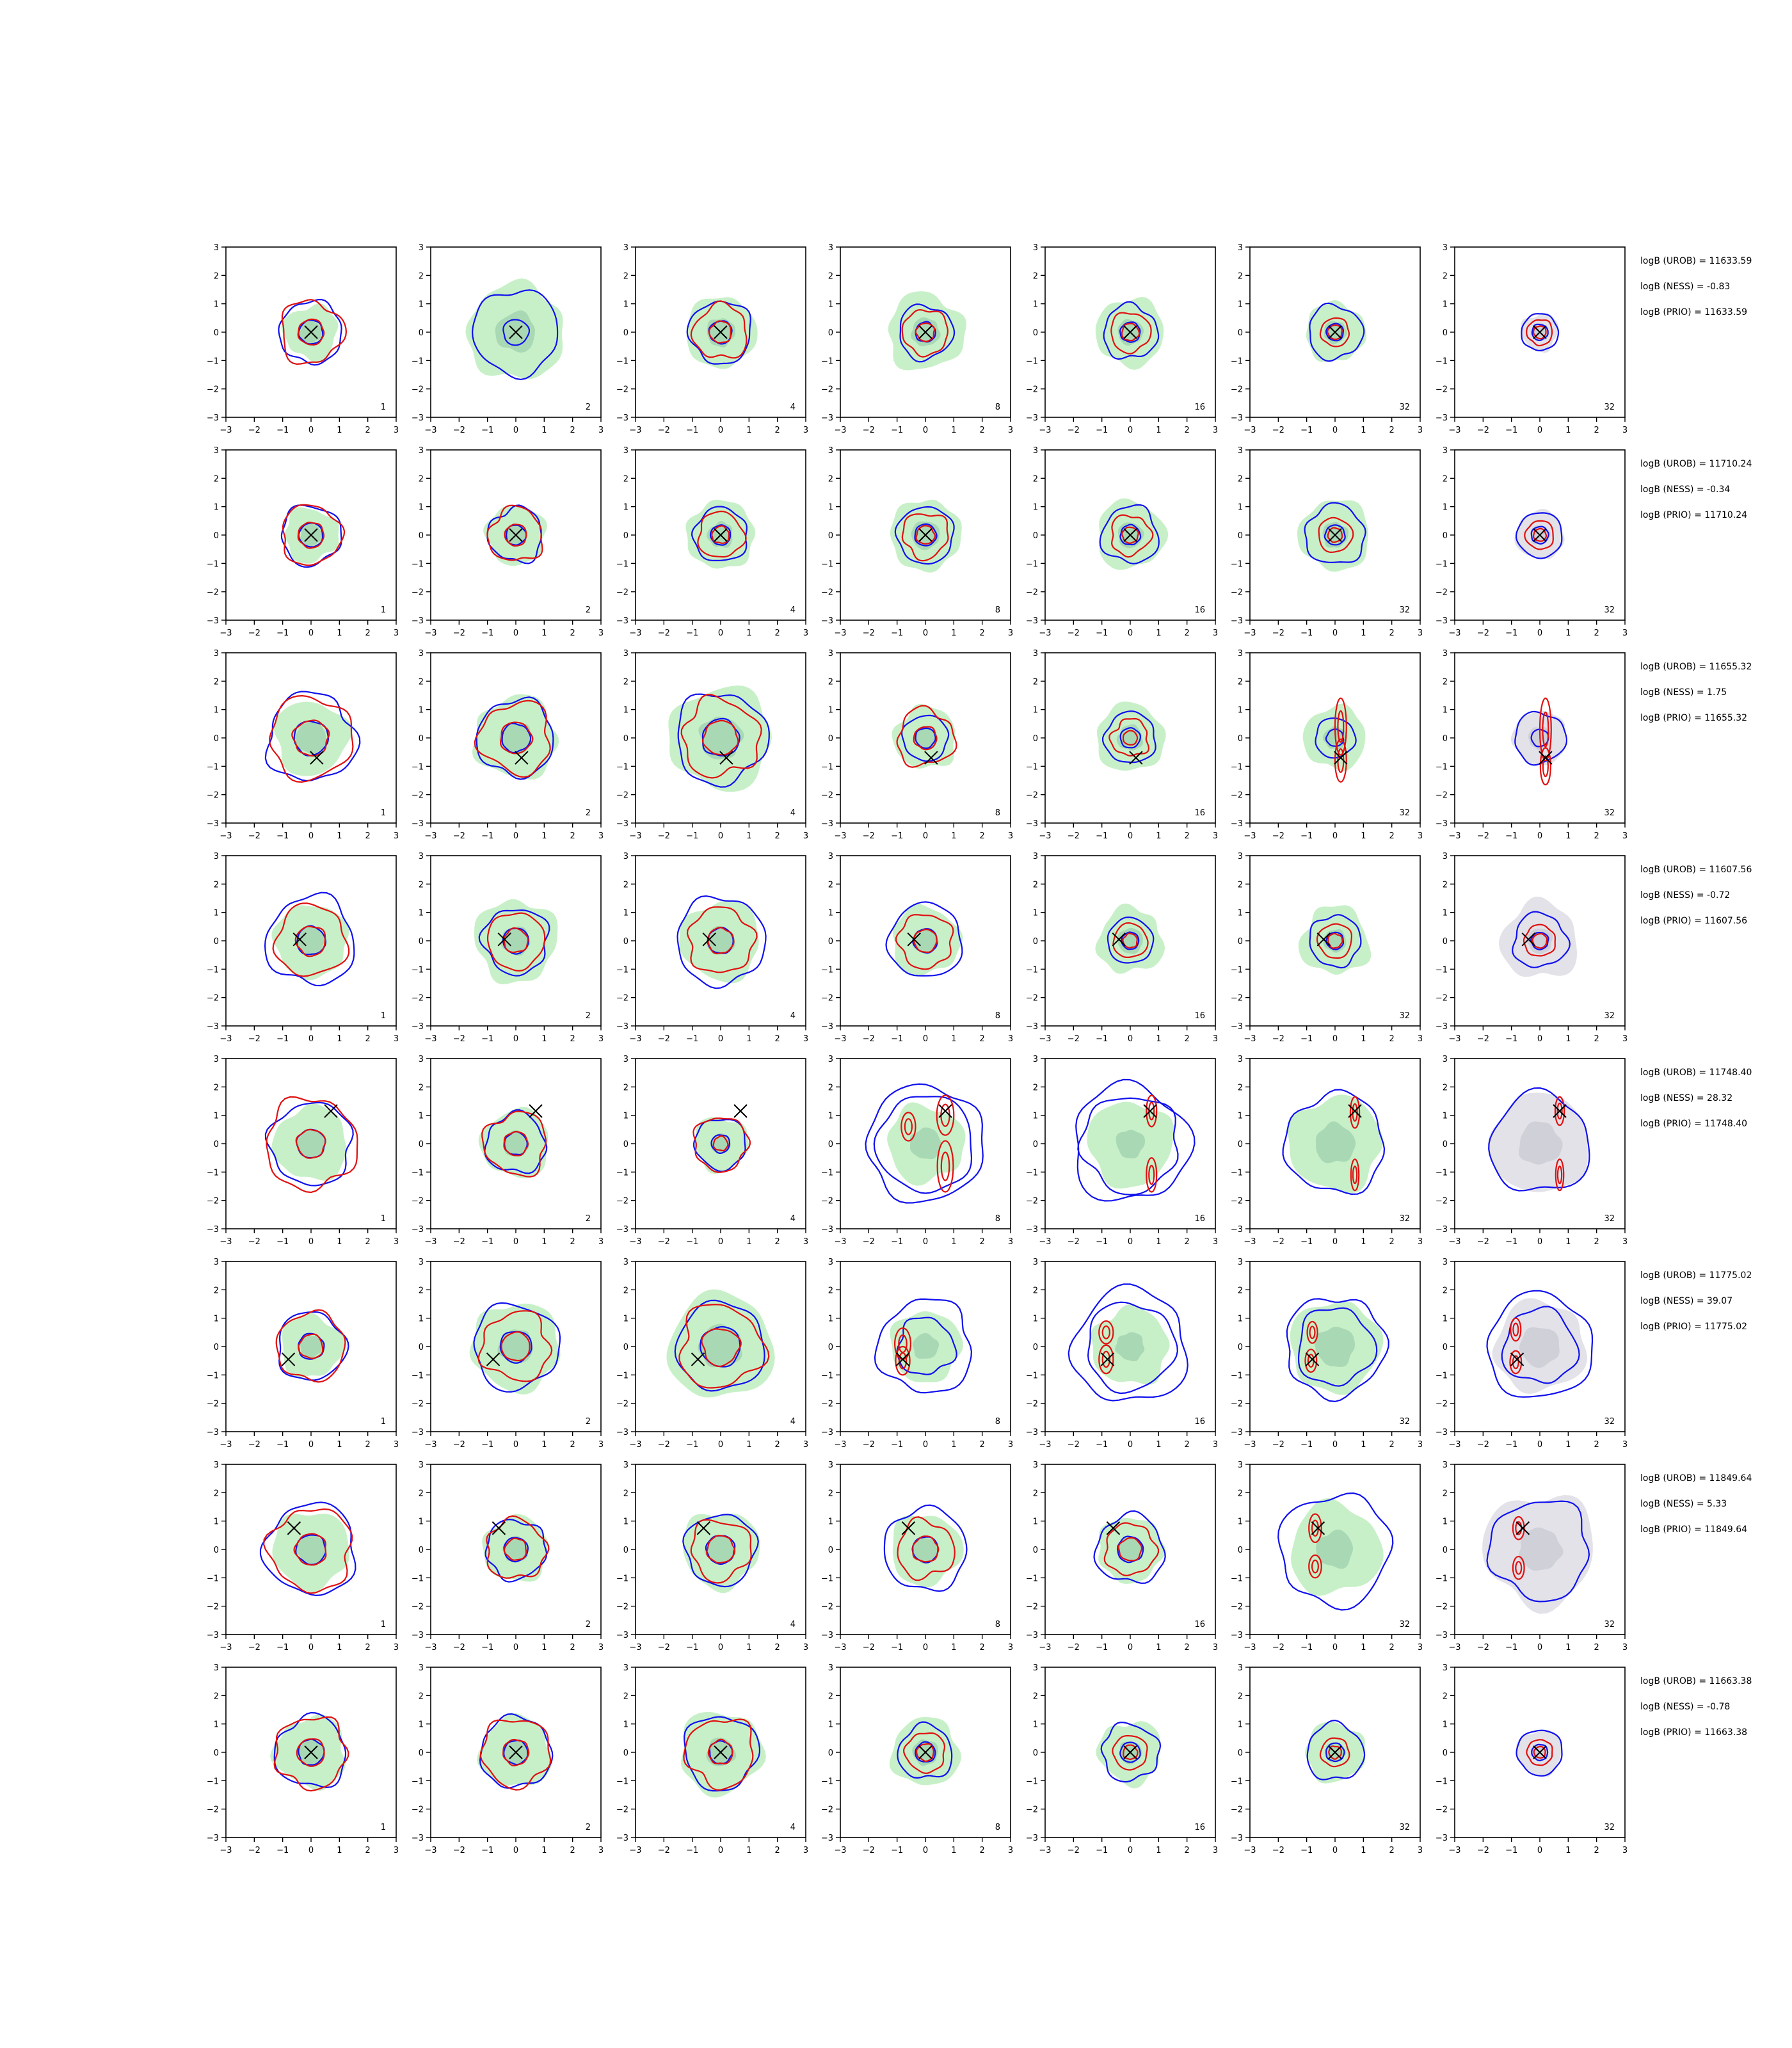 This screenshot has width=1792, height=2048. Describe the element at coordinates (945, 1166) in the screenshot. I see `red-contour-lobe-inner` at that location.